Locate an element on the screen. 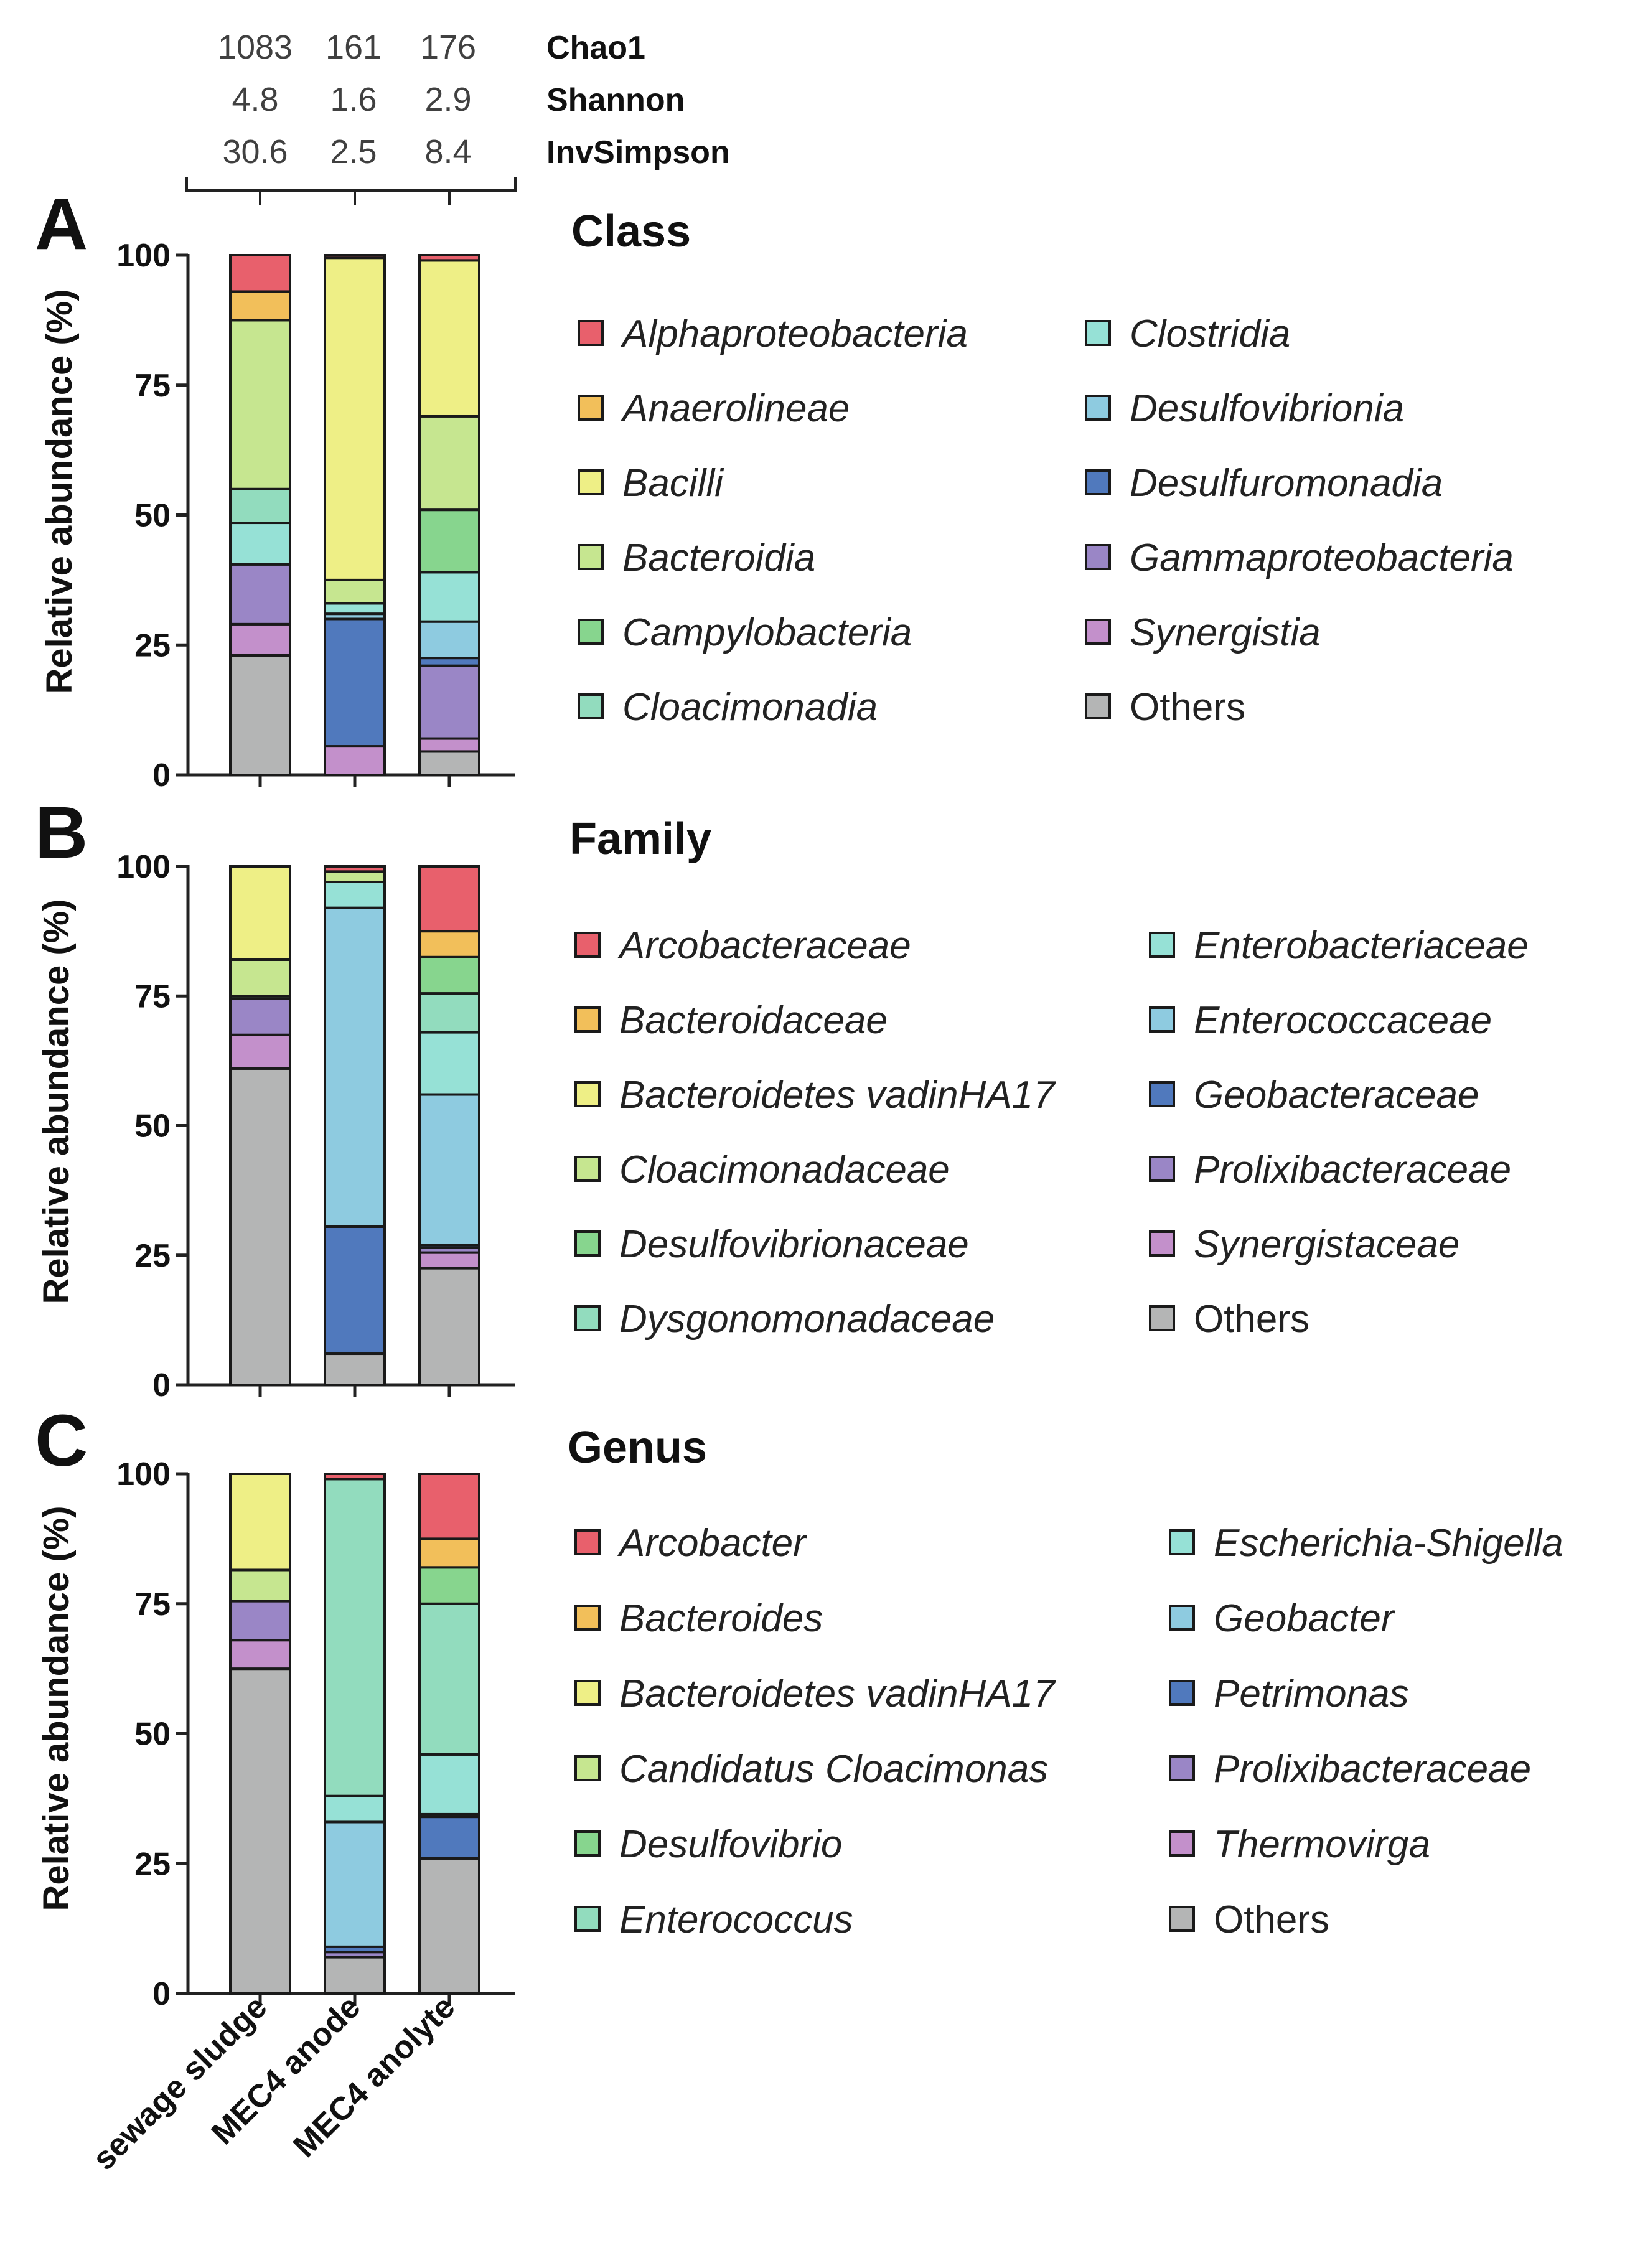 This screenshot has height=2268, width=1635. y-axis-label-c: Relative abundance (%) is located at coordinates (56, 1708).